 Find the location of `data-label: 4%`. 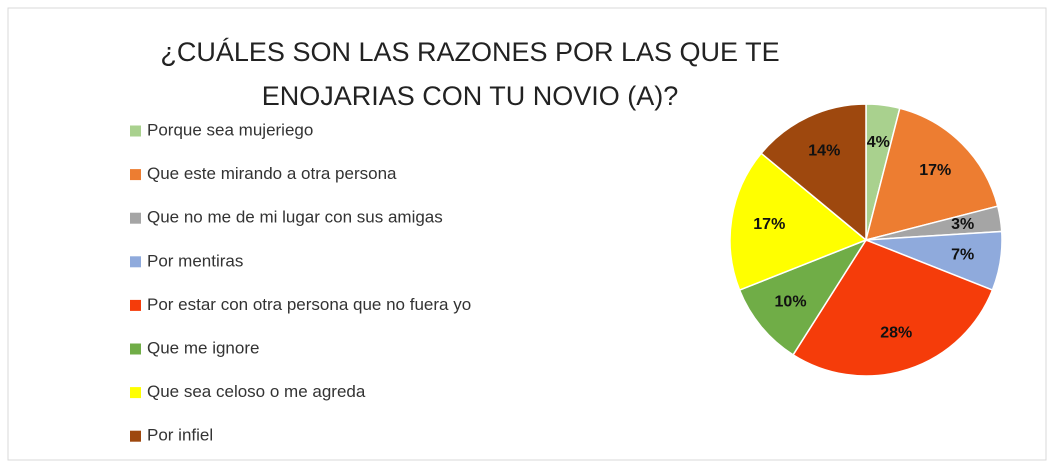

data-label: 4% is located at coordinates (878, 142).